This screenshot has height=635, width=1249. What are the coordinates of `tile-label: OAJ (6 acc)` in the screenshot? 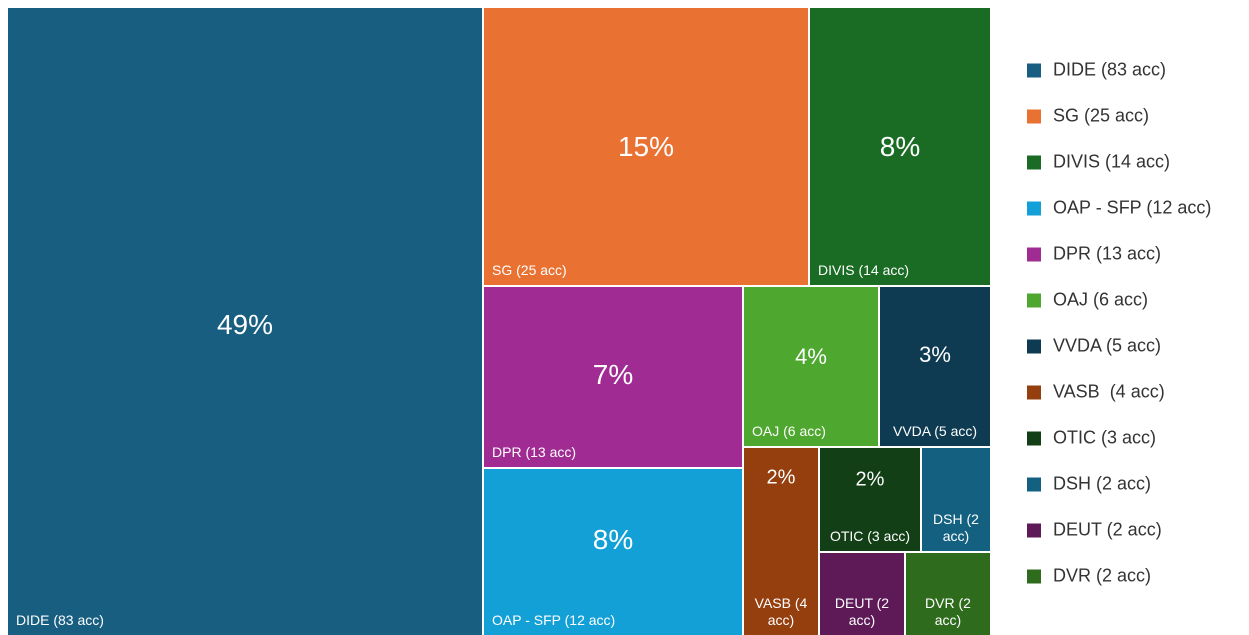 It's located at (789, 431).